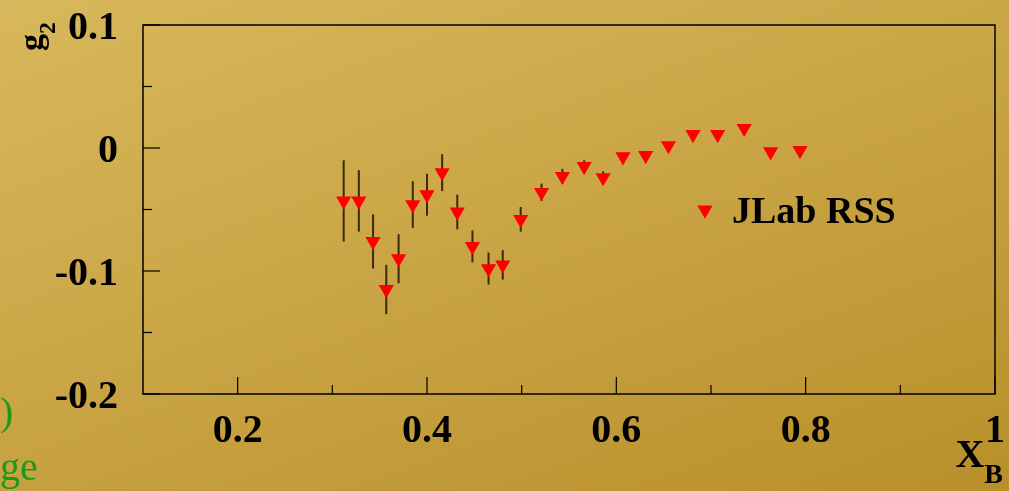 This screenshot has width=1009, height=491. I want to click on x-tick-label: 0.4, so click(427, 428).